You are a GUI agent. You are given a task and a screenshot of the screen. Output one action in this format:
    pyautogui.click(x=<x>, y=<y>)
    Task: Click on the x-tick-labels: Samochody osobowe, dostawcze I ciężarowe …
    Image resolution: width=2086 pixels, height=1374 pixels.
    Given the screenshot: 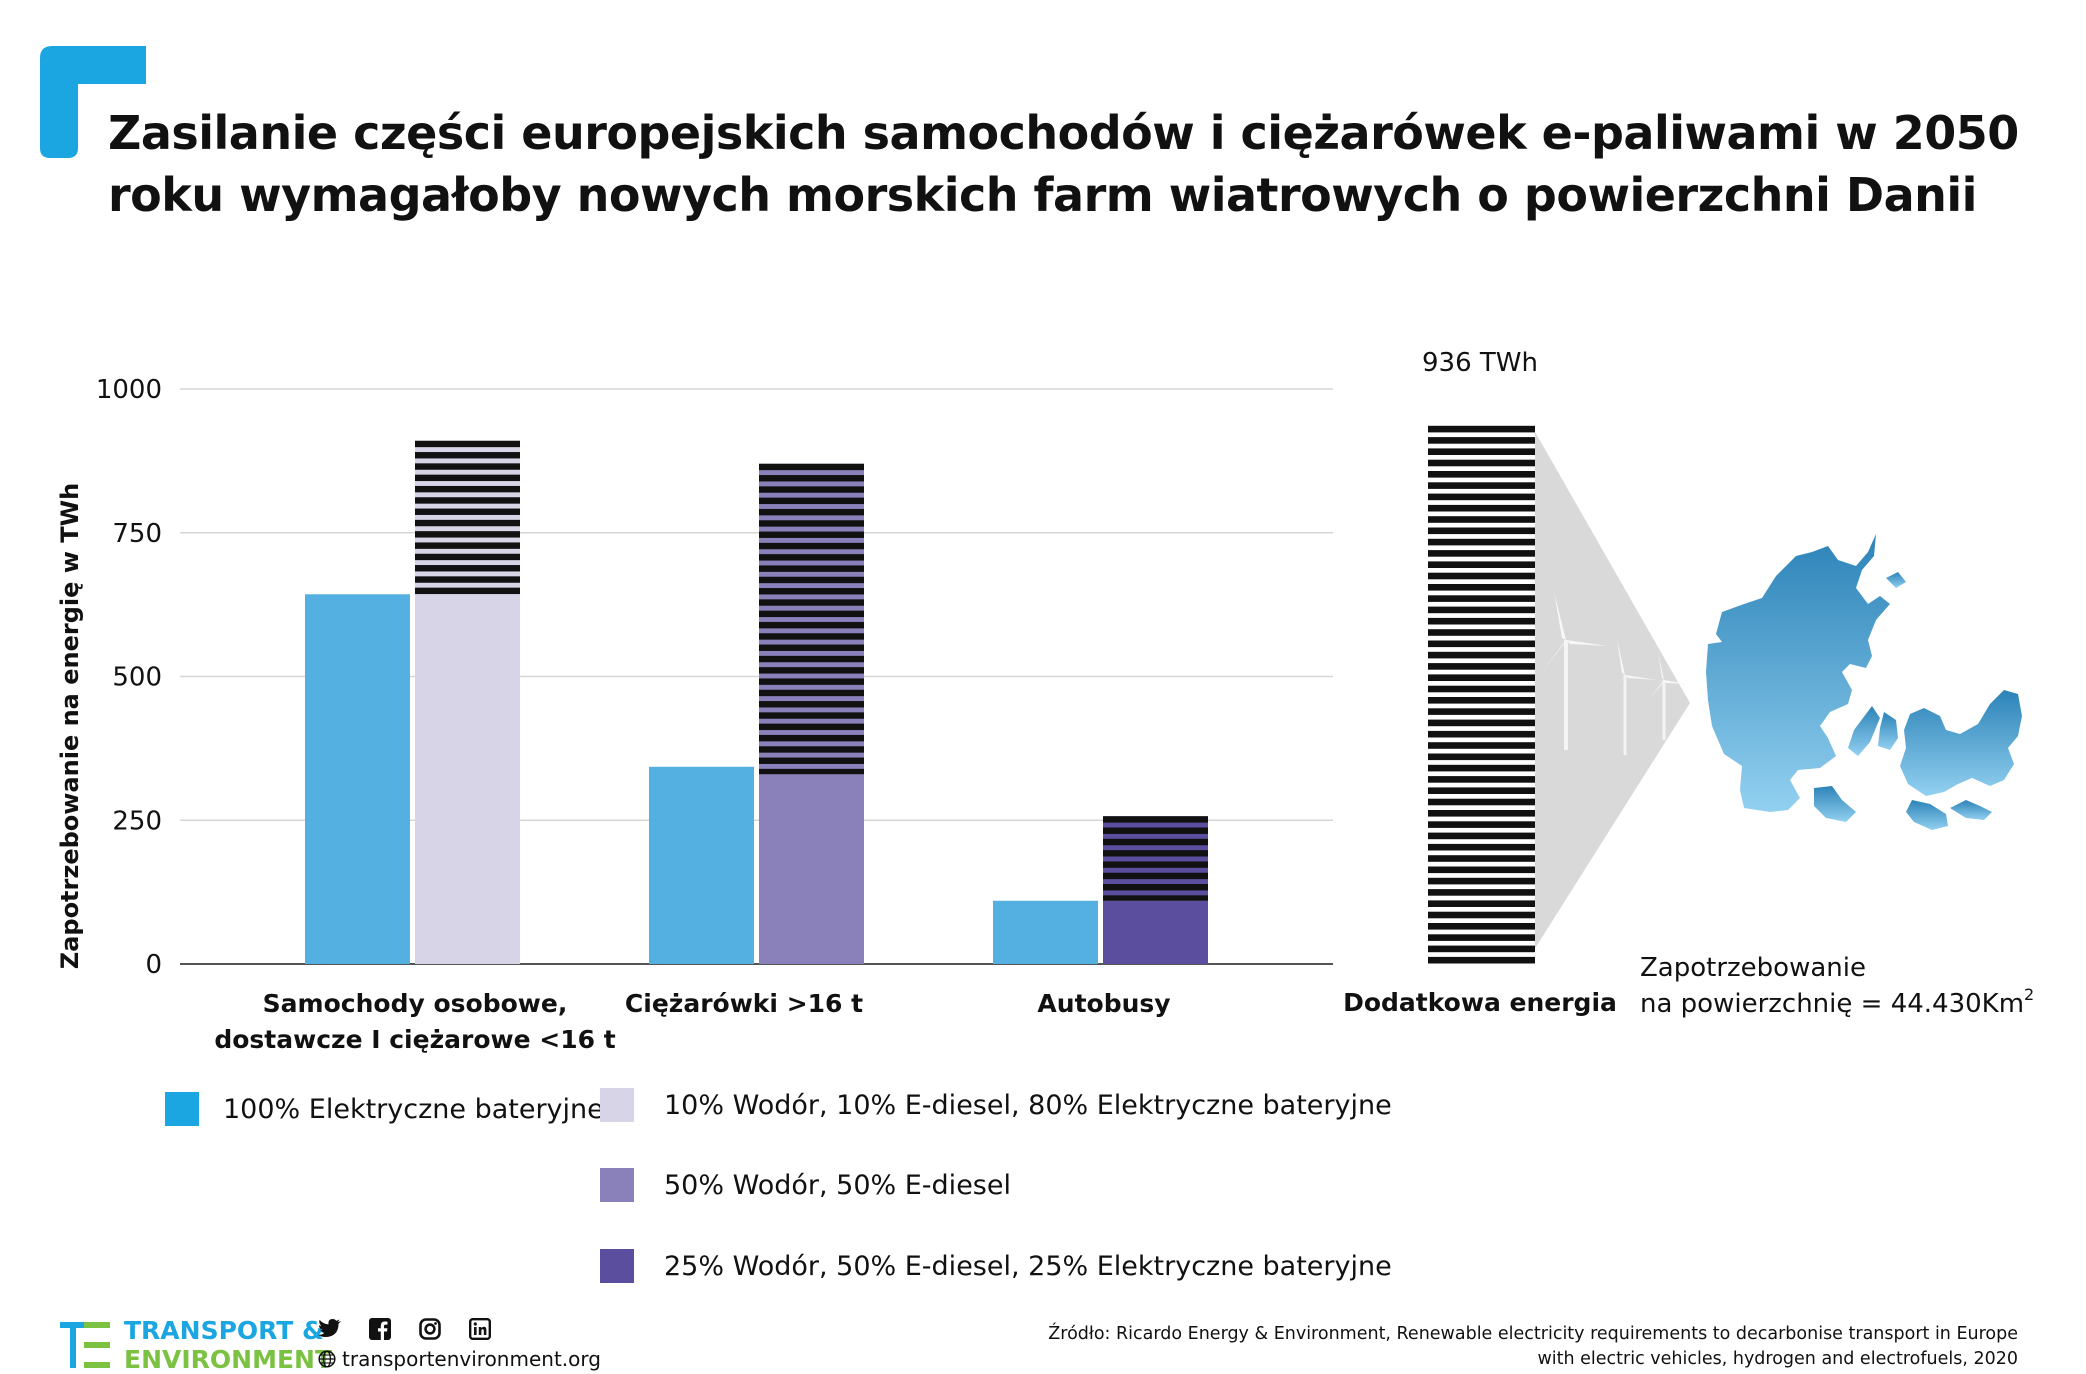 What is the action you would take?
    pyautogui.click(x=692, y=1021)
    